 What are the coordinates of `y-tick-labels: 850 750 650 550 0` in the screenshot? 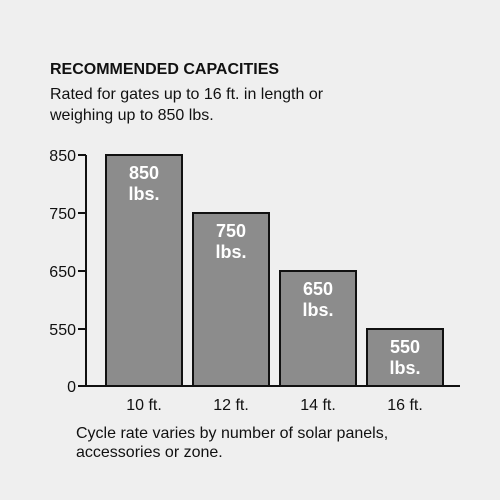 It's located at (62, 272).